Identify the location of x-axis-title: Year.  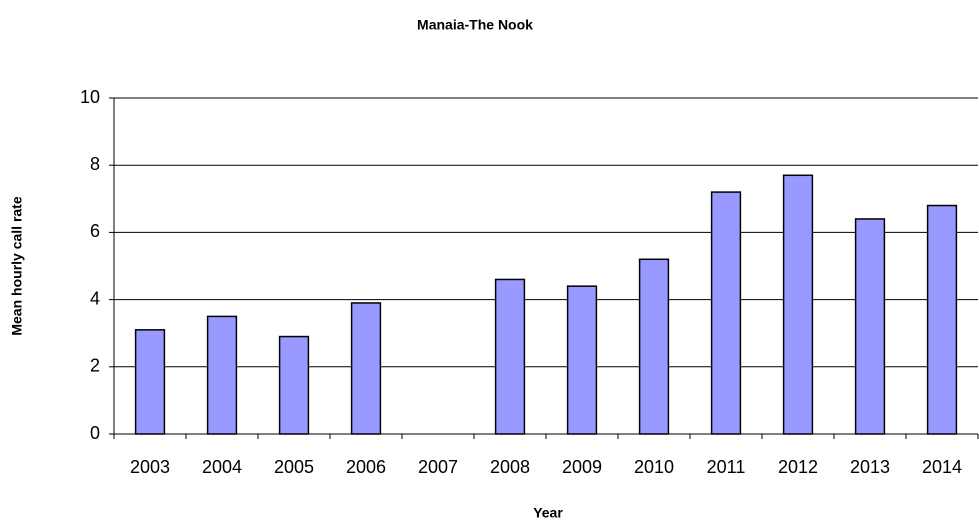
(548, 513).